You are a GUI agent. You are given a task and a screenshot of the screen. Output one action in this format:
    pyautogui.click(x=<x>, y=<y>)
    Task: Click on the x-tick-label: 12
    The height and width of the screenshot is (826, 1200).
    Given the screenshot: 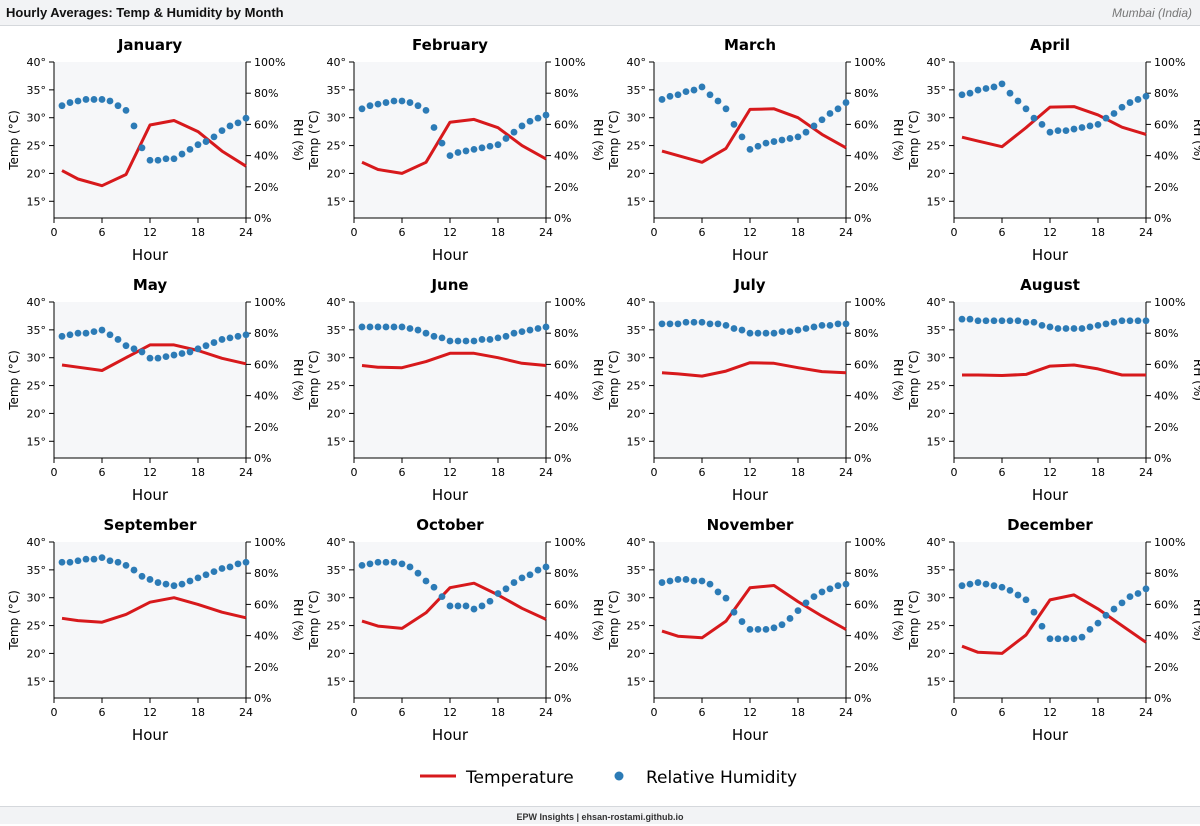 What is the action you would take?
    pyautogui.click(x=450, y=472)
    